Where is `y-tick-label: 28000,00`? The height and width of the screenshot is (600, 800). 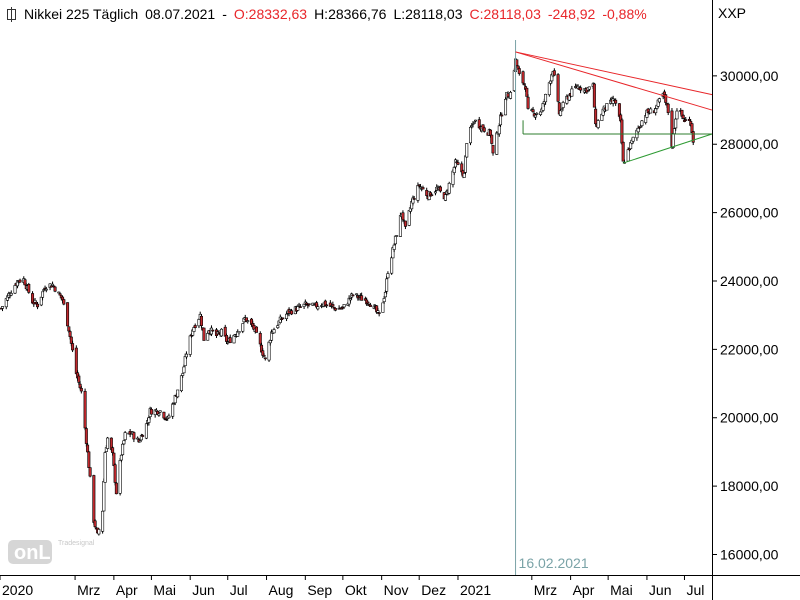
y-tick-label: 28000,00 is located at coordinates (749, 144).